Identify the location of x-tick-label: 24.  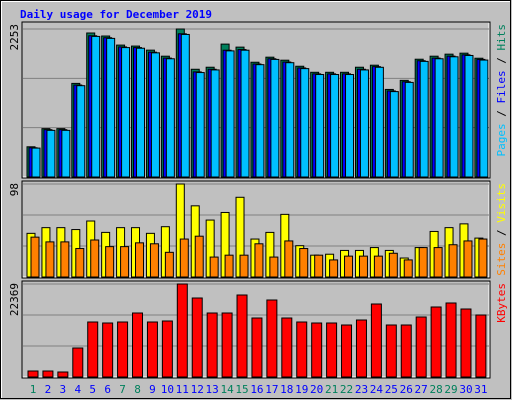
(377, 389).